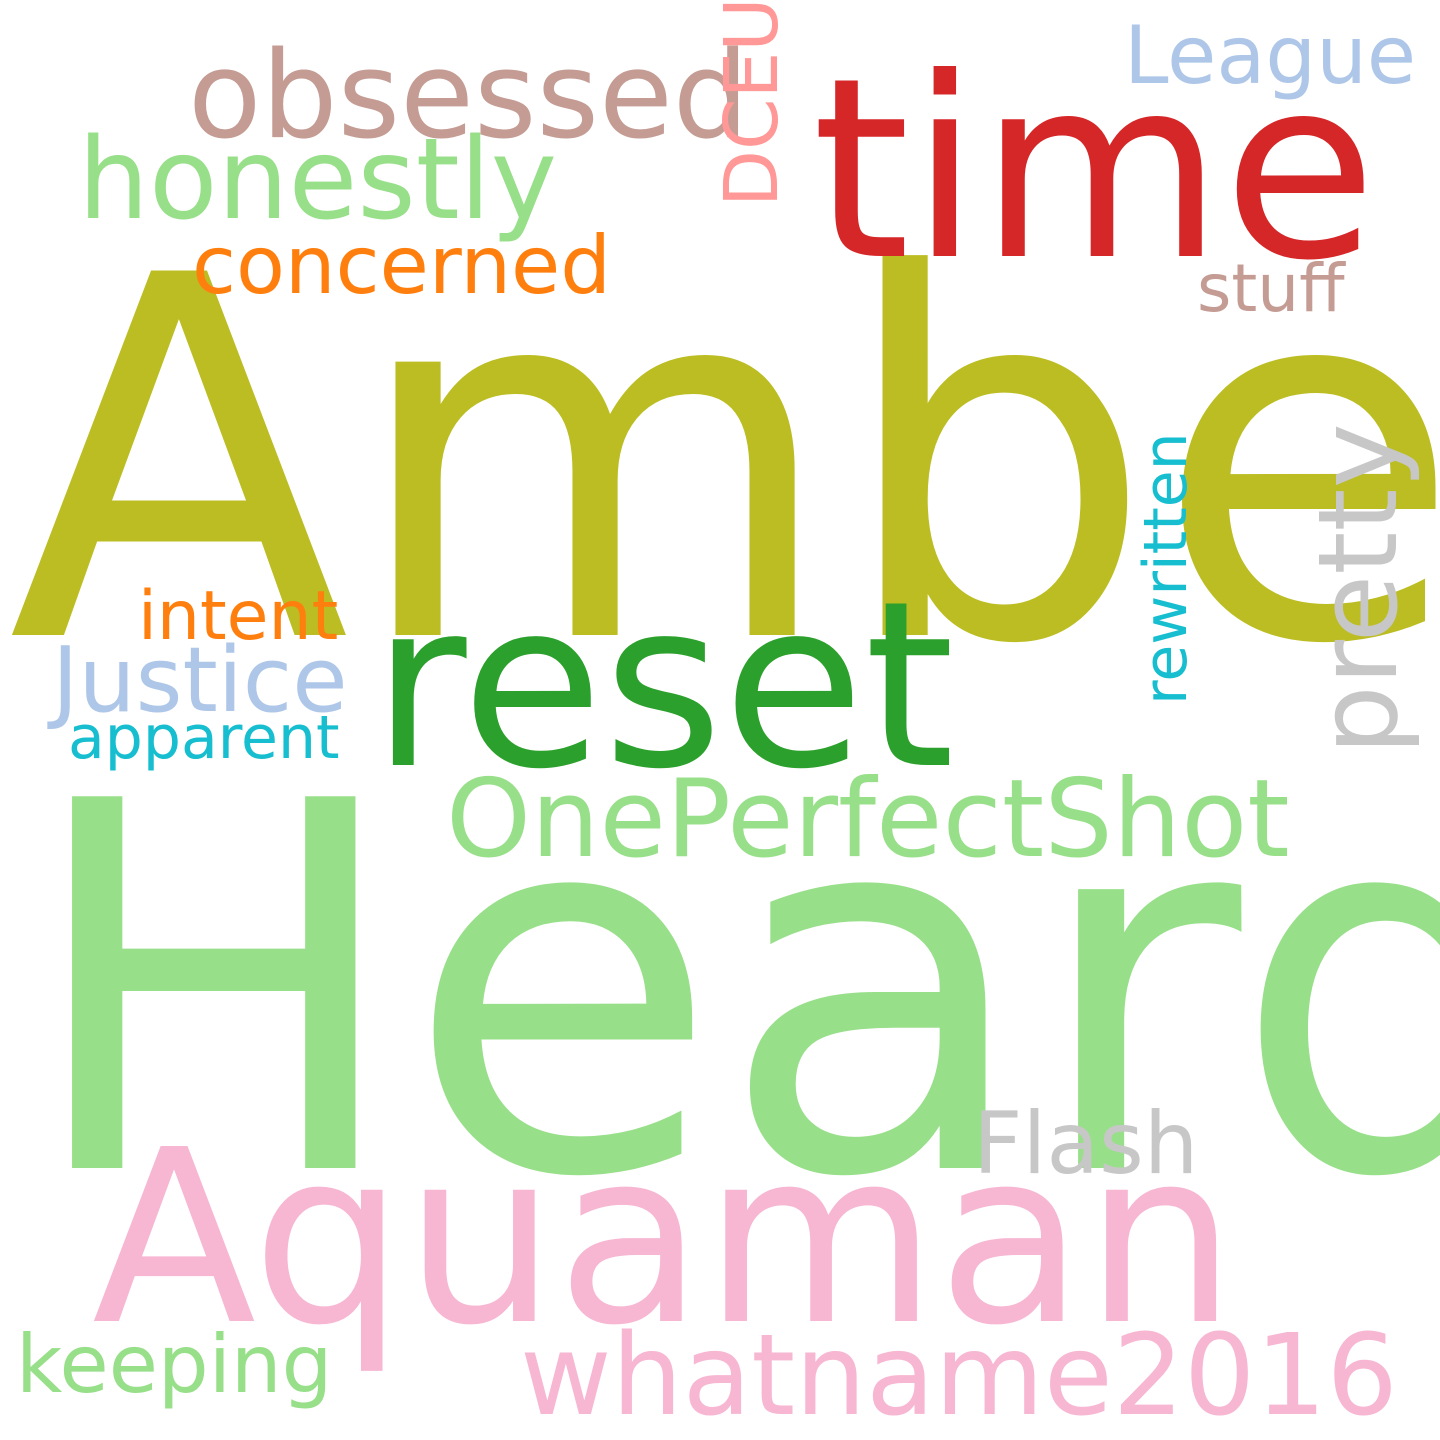 The width and height of the screenshot is (1440, 1440). I want to click on word-pretty: pretty, so click(1358, 589).